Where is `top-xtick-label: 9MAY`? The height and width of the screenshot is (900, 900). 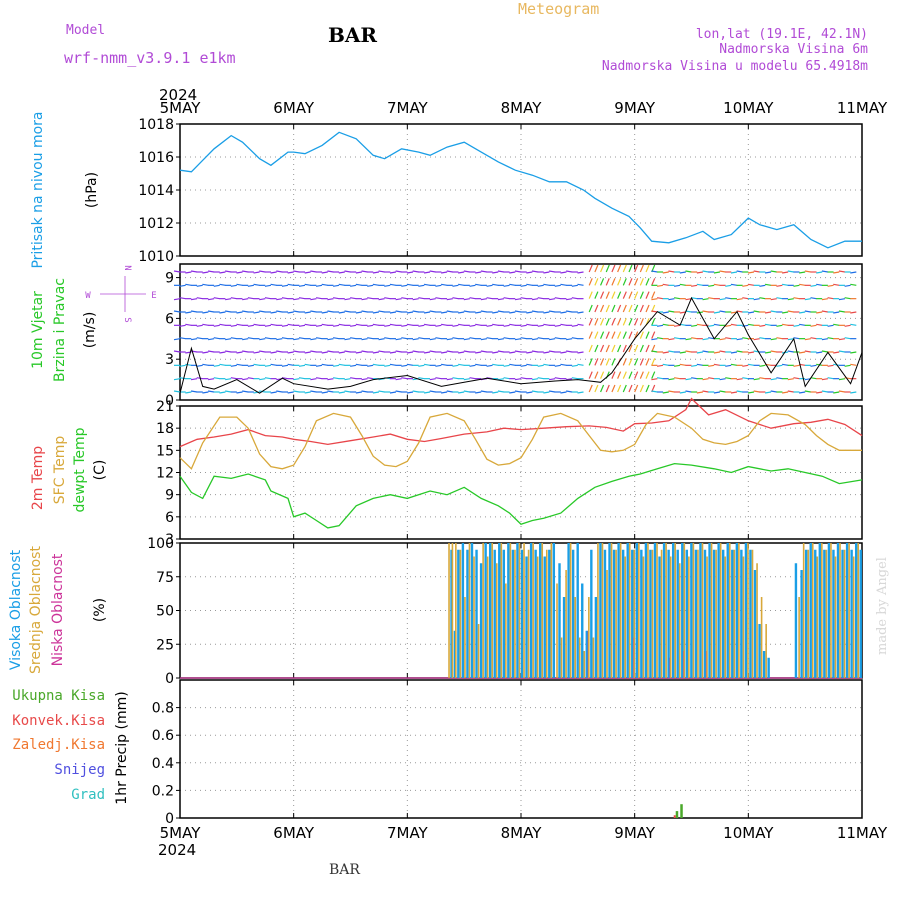
top-xtick-label: 9MAY is located at coordinates (635, 108).